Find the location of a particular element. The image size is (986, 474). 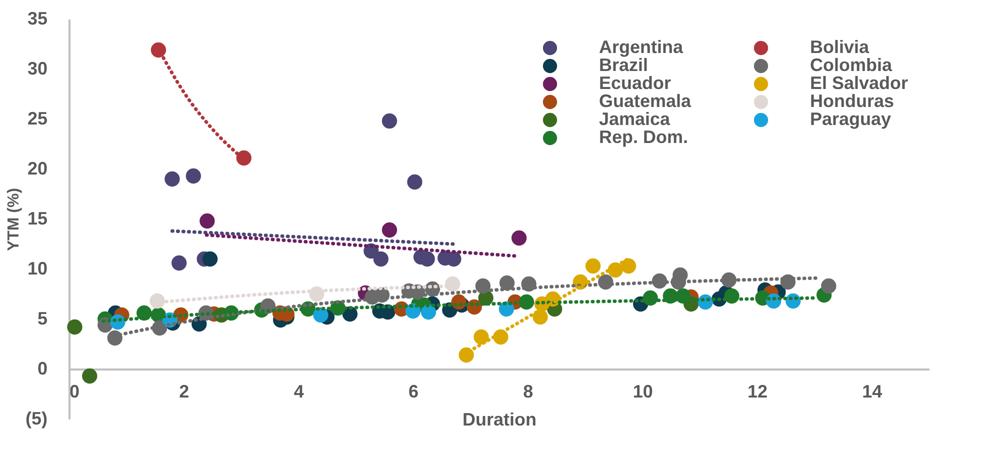

x-axis-title: Duration is located at coordinates (499, 420).